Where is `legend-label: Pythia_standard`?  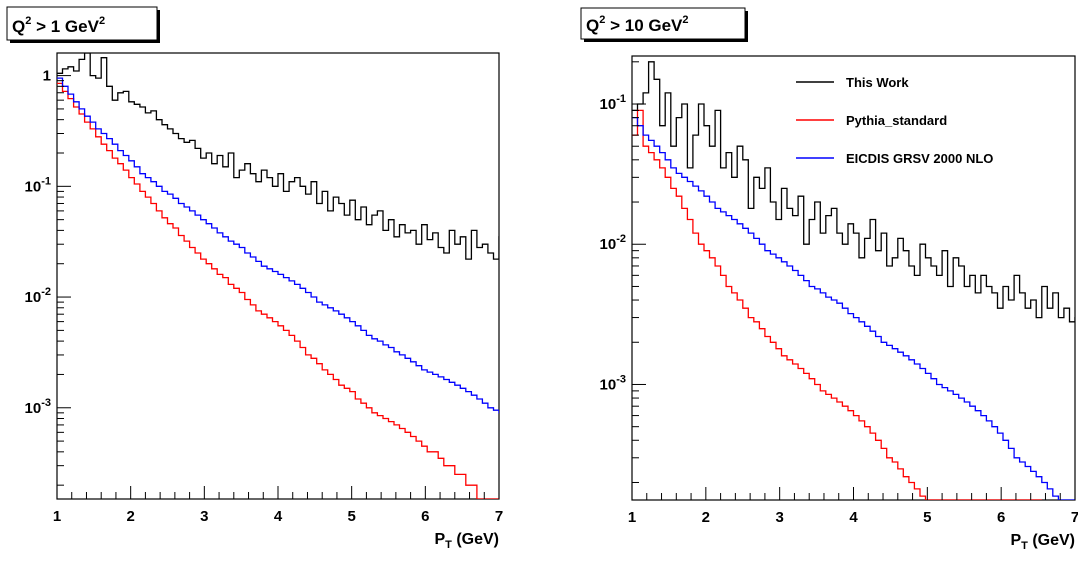
legend-label: Pythia_standard is located at coordinates (896, 120).